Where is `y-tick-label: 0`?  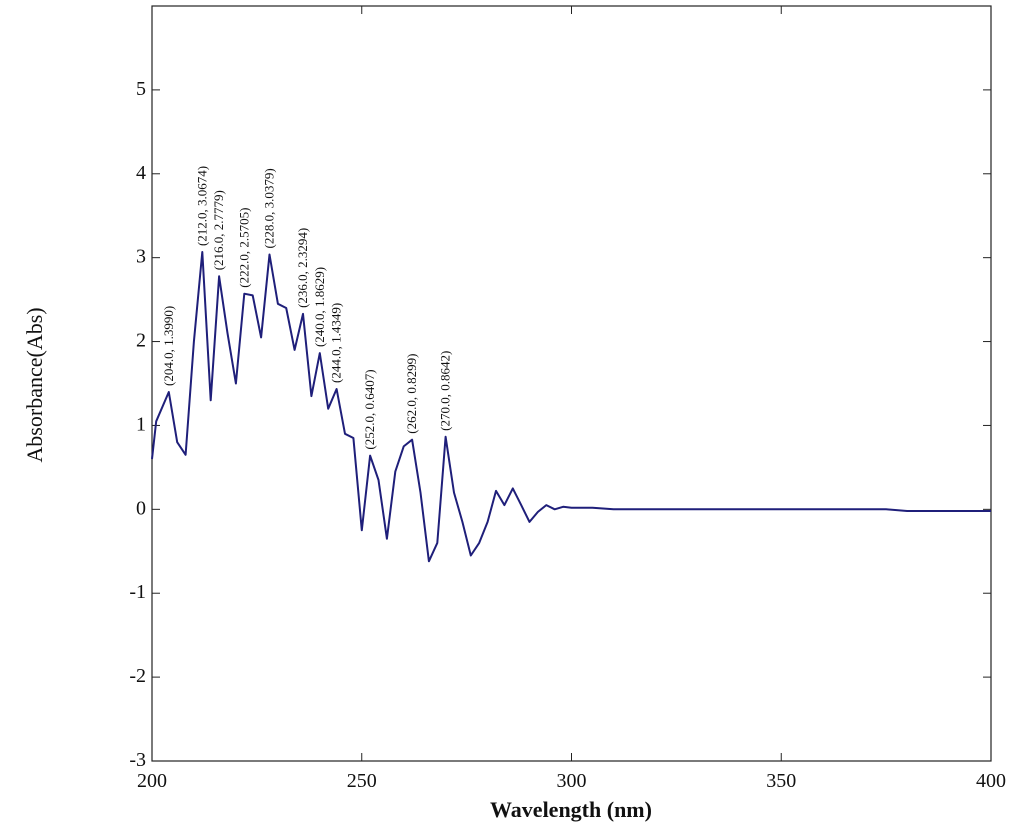 y-tick-label: 0 is located at coordinates (141, 508).